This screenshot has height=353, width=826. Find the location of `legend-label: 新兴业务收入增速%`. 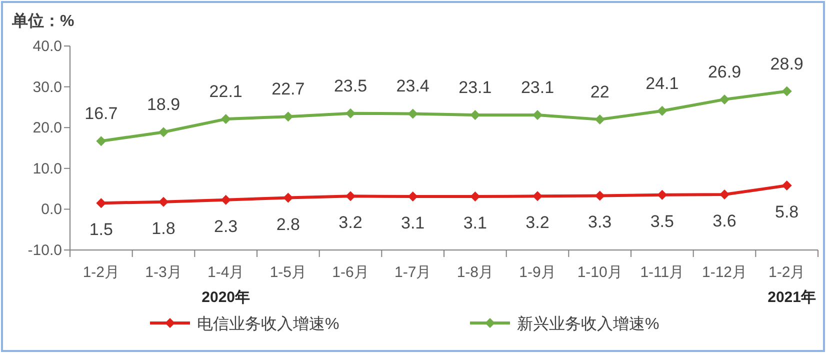

legend-label: 新兴业务收入增速% is located at coordinates (588, 324).